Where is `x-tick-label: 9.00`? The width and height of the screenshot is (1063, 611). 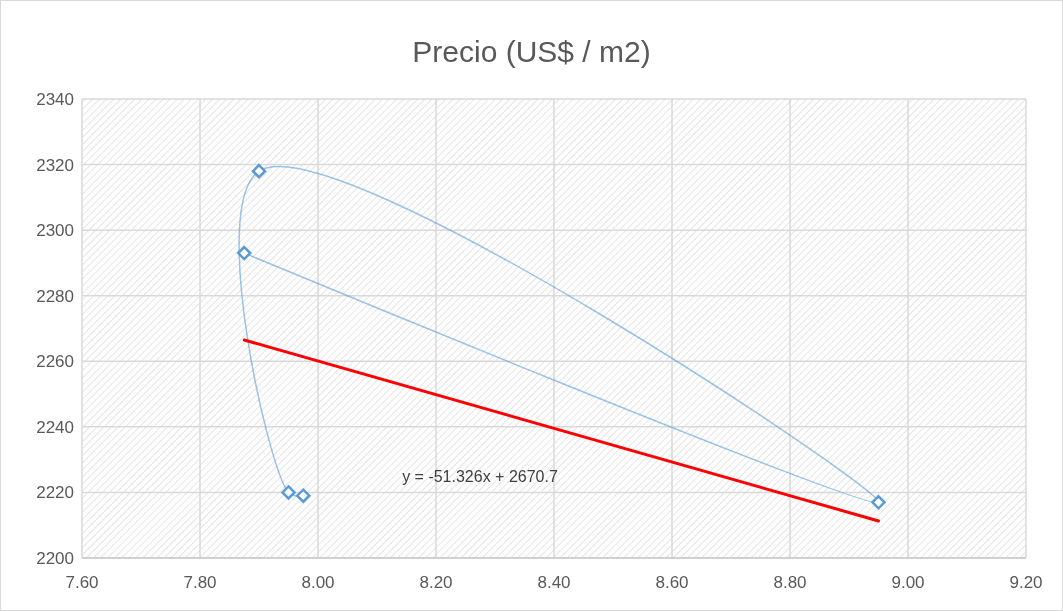
x-tick-label: 9.00 is located at coordinates (908, 582).